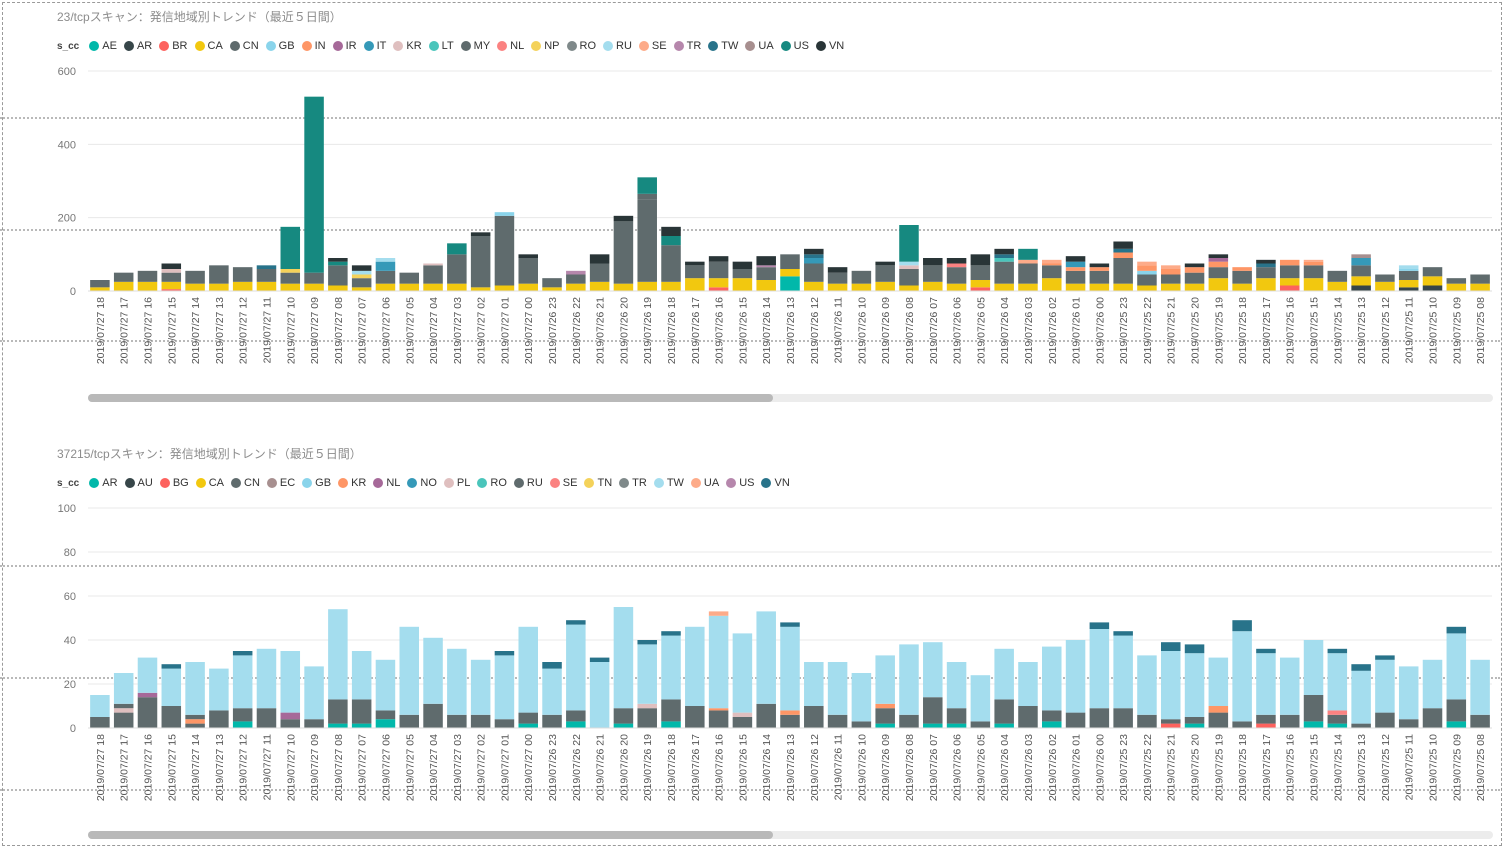  What do you see at coordinates (138, 483) in the screenshot?
I see `legend-item-au: AU` at bounding box center [138, 483].